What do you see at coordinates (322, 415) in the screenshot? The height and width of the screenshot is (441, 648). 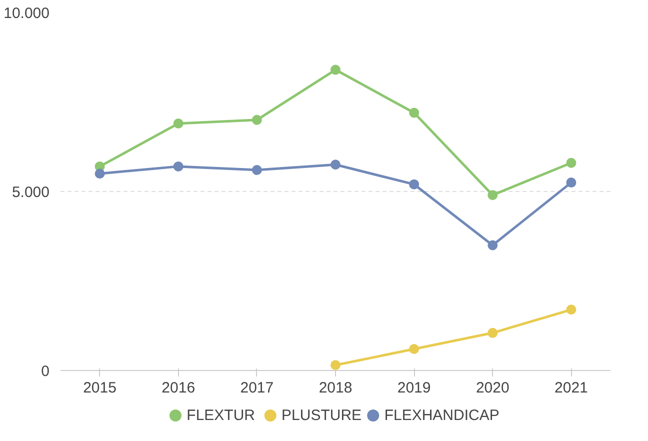 I see `legend-label: PLUSTURE` at bounding box center [322, 415].